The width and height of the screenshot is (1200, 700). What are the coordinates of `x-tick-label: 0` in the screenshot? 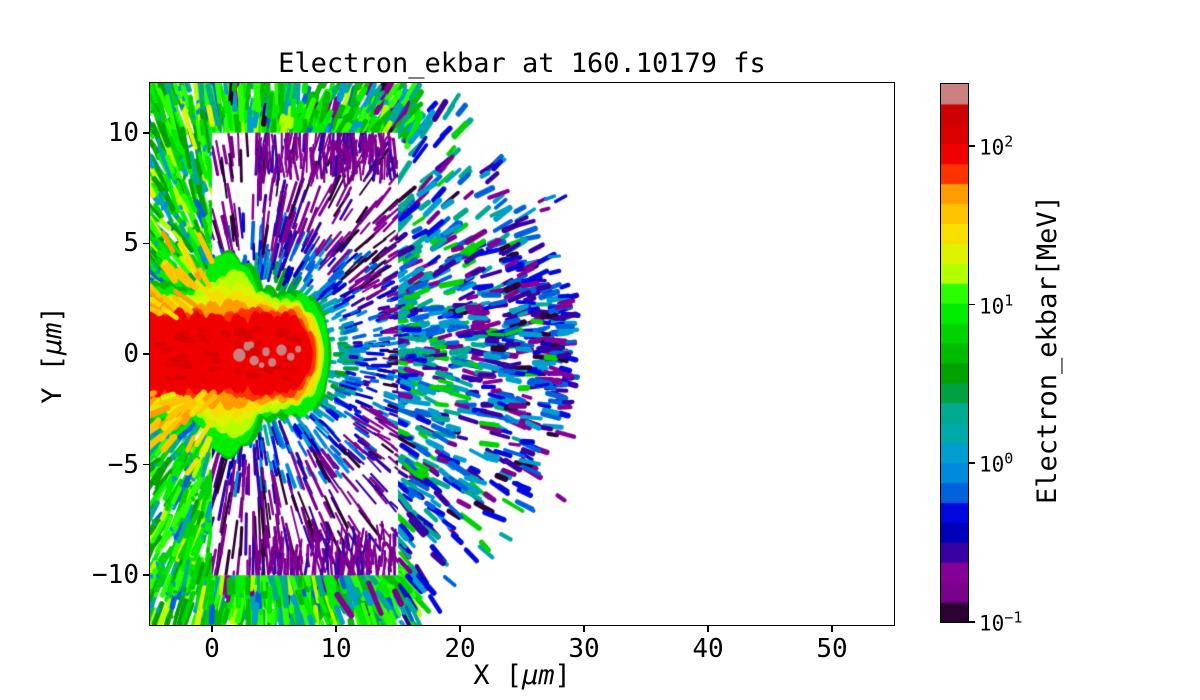 It's located at (212, 649).